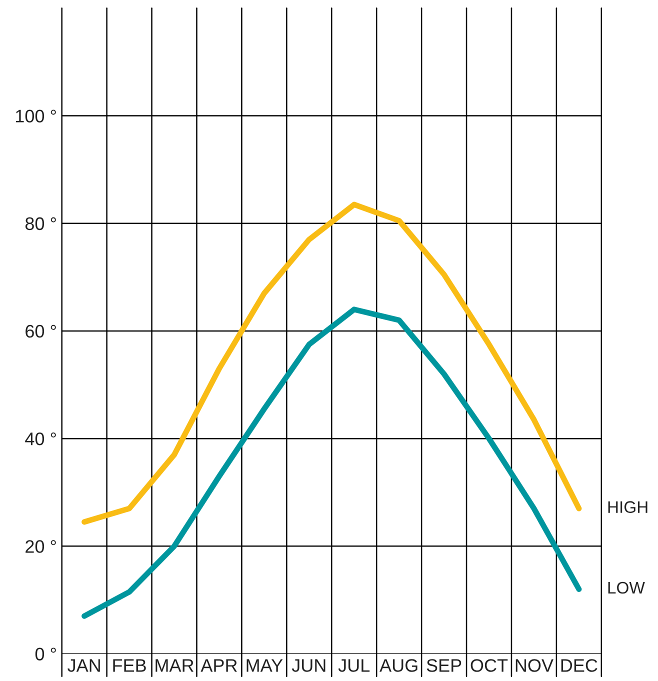 The image size is (658, 681). Describe the element at coordinates (444, 665) in the screenshot. I see `x-tick-label: SEP` at that location.